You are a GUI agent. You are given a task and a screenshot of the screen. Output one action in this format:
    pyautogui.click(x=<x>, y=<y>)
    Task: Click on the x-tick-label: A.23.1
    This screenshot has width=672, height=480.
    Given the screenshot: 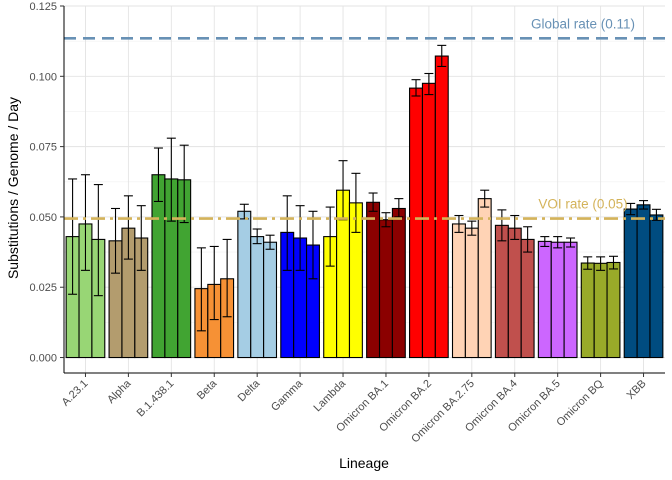 What is the action you would take?
    pyautogui.click(x=75, y=393)
    